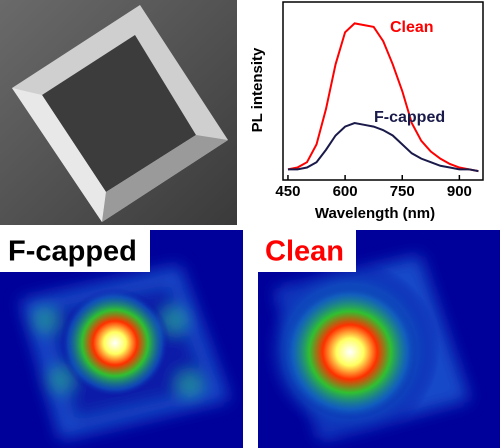  Describe the element at coordinates (409, 117) in the screenshot. I see `legend-label: F-capped` at that location.